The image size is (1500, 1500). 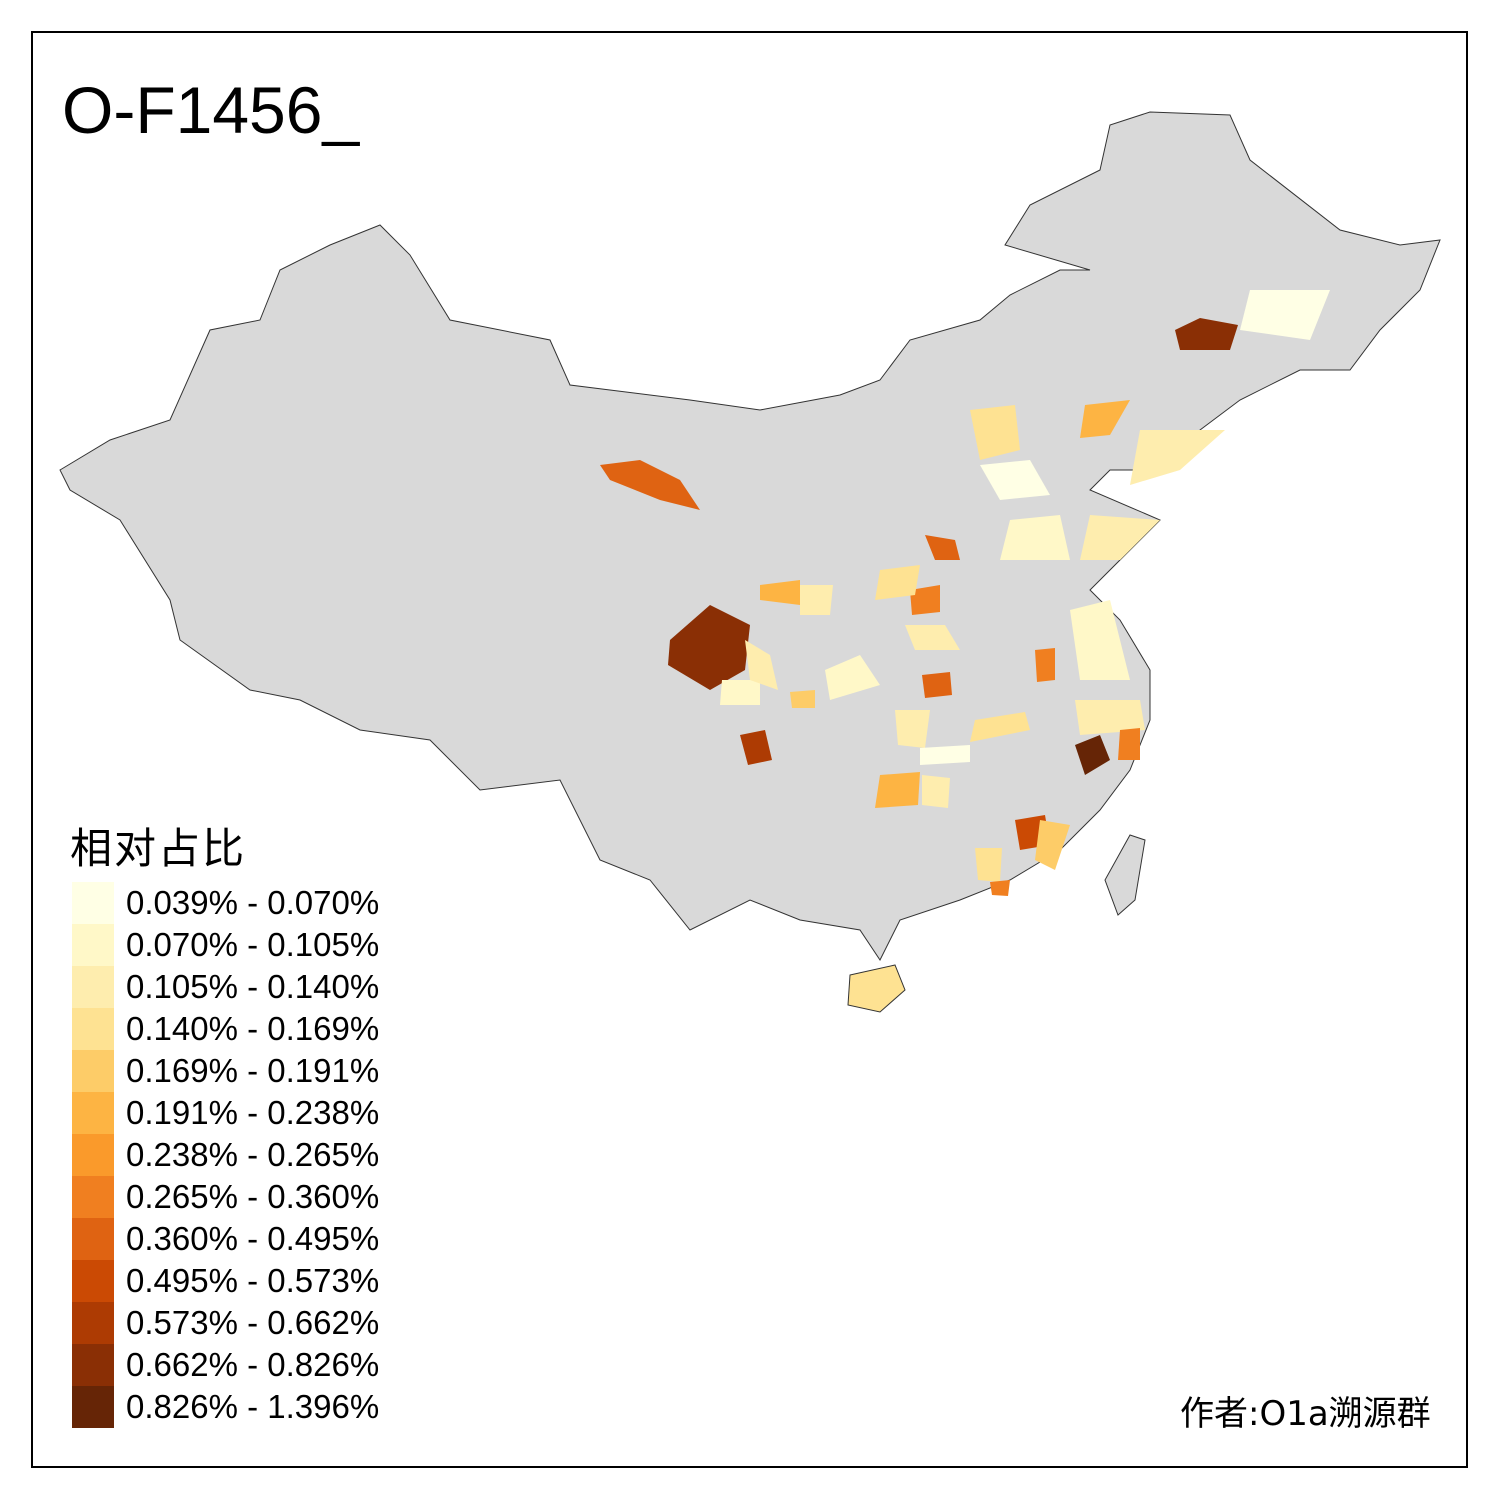 I want to click on legend-item: 0.070% - 0.105%, so click(x=225, y=945).